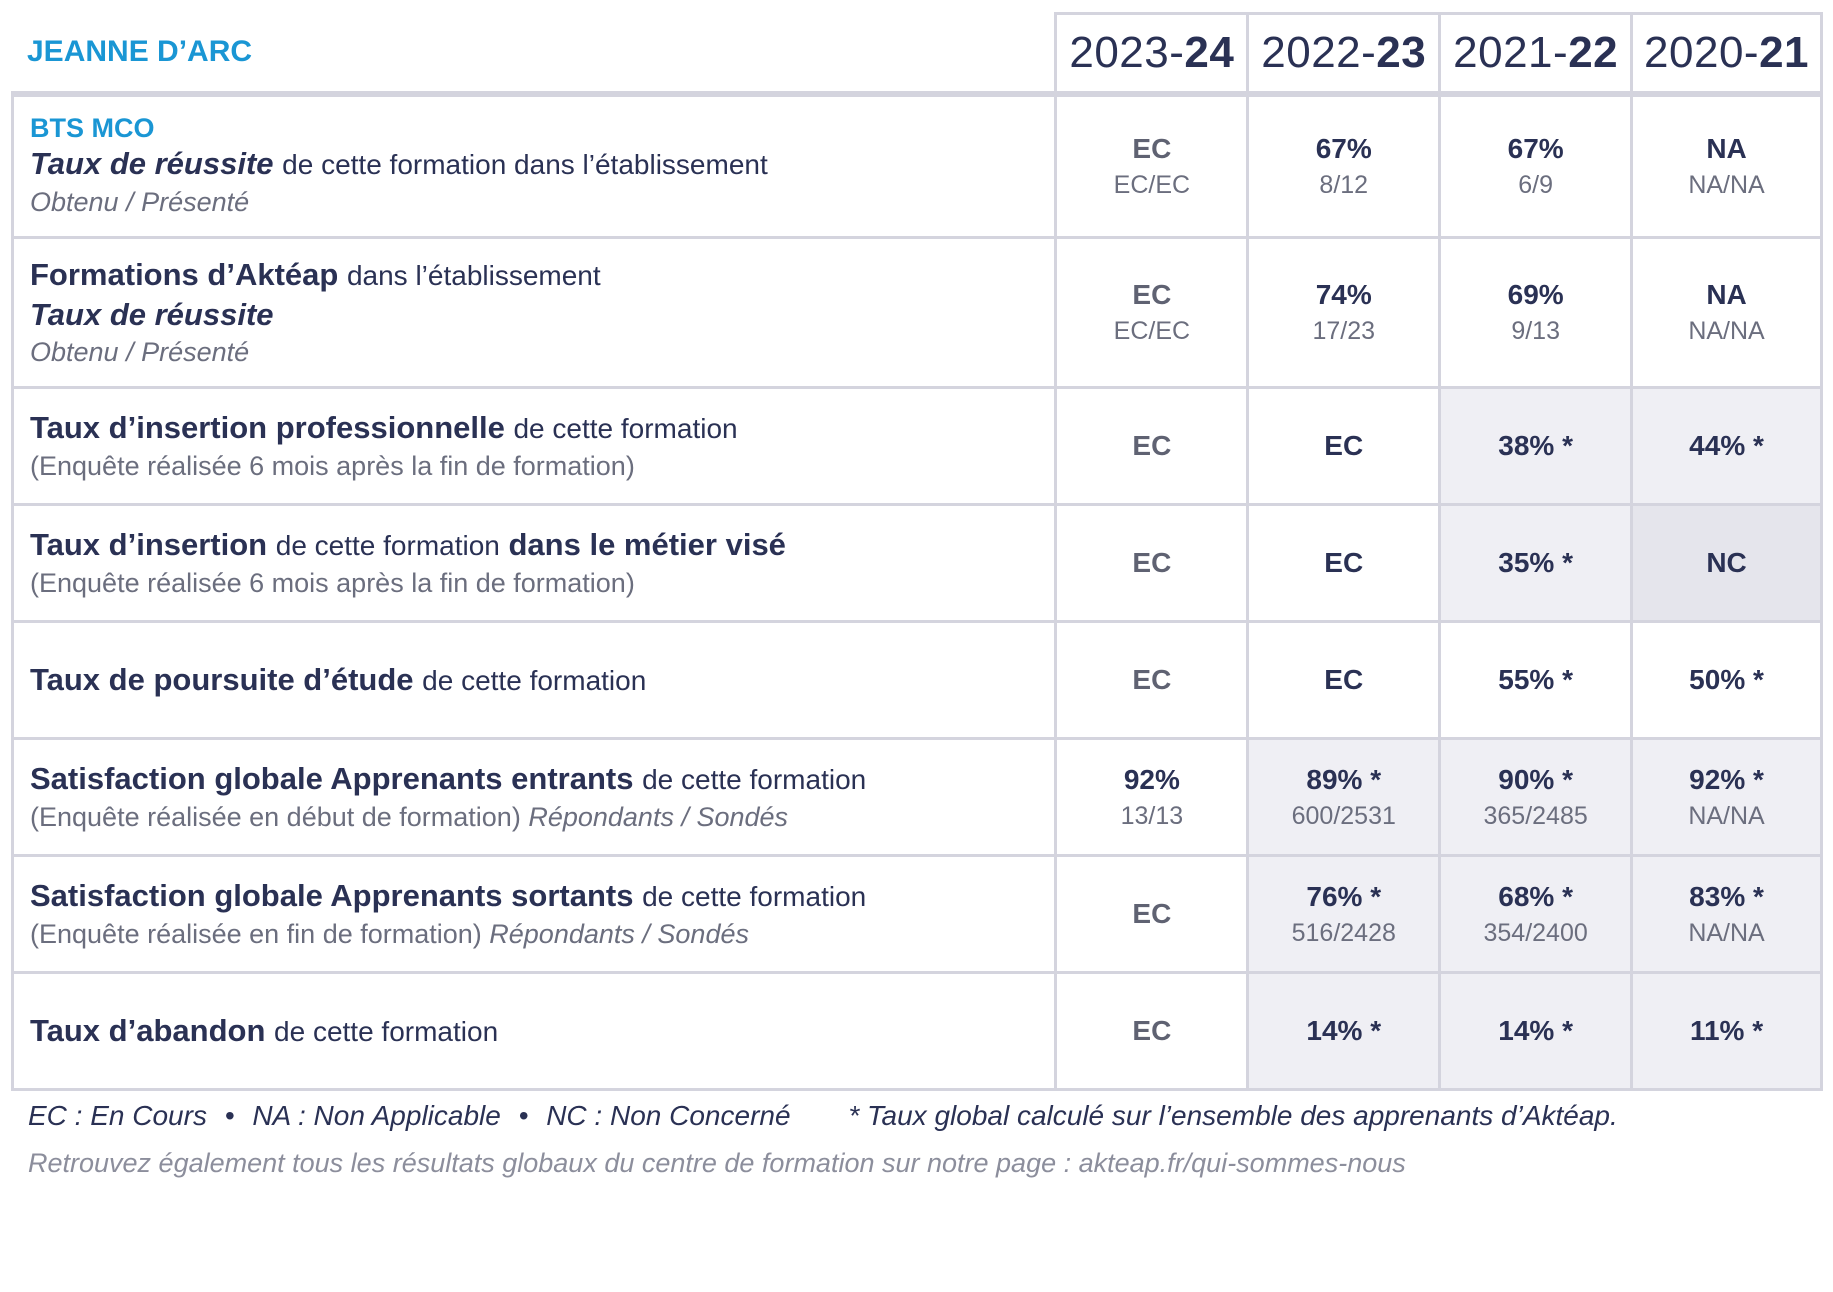 This screenshot has width=1833, height=1292. Describe the element at coordinates (152, 164) in the screenshot. I see `metric-title: Taux de réussite` at that location.